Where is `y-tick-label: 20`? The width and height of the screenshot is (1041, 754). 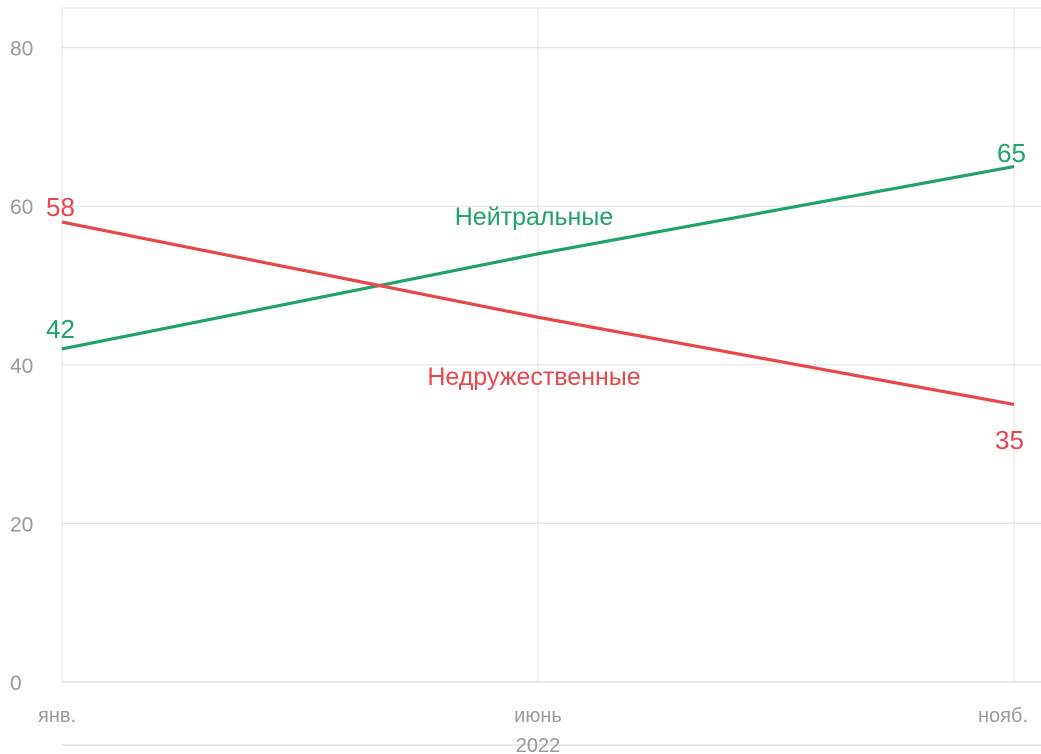
y-tick-label: 20 is located at coordinates (21, 524).